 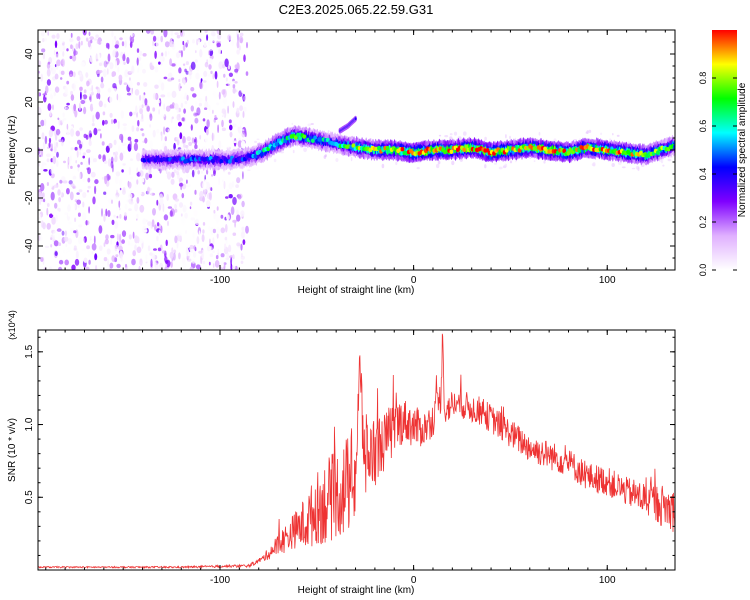 What do you see at coordinates (414, 580) in the screenshot?
I see `x-tick-label: 0` at bounding box center [414, 580].